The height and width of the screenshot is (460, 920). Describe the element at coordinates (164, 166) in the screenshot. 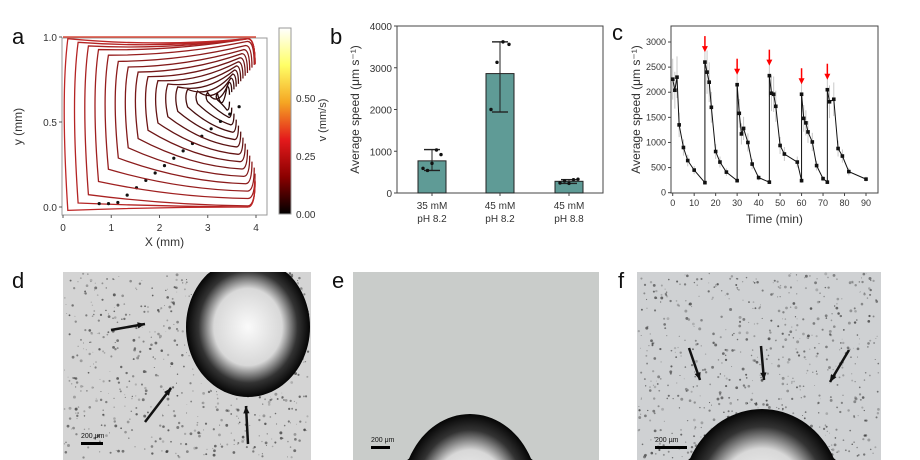

I see `streamline-arrowhead` at that location.